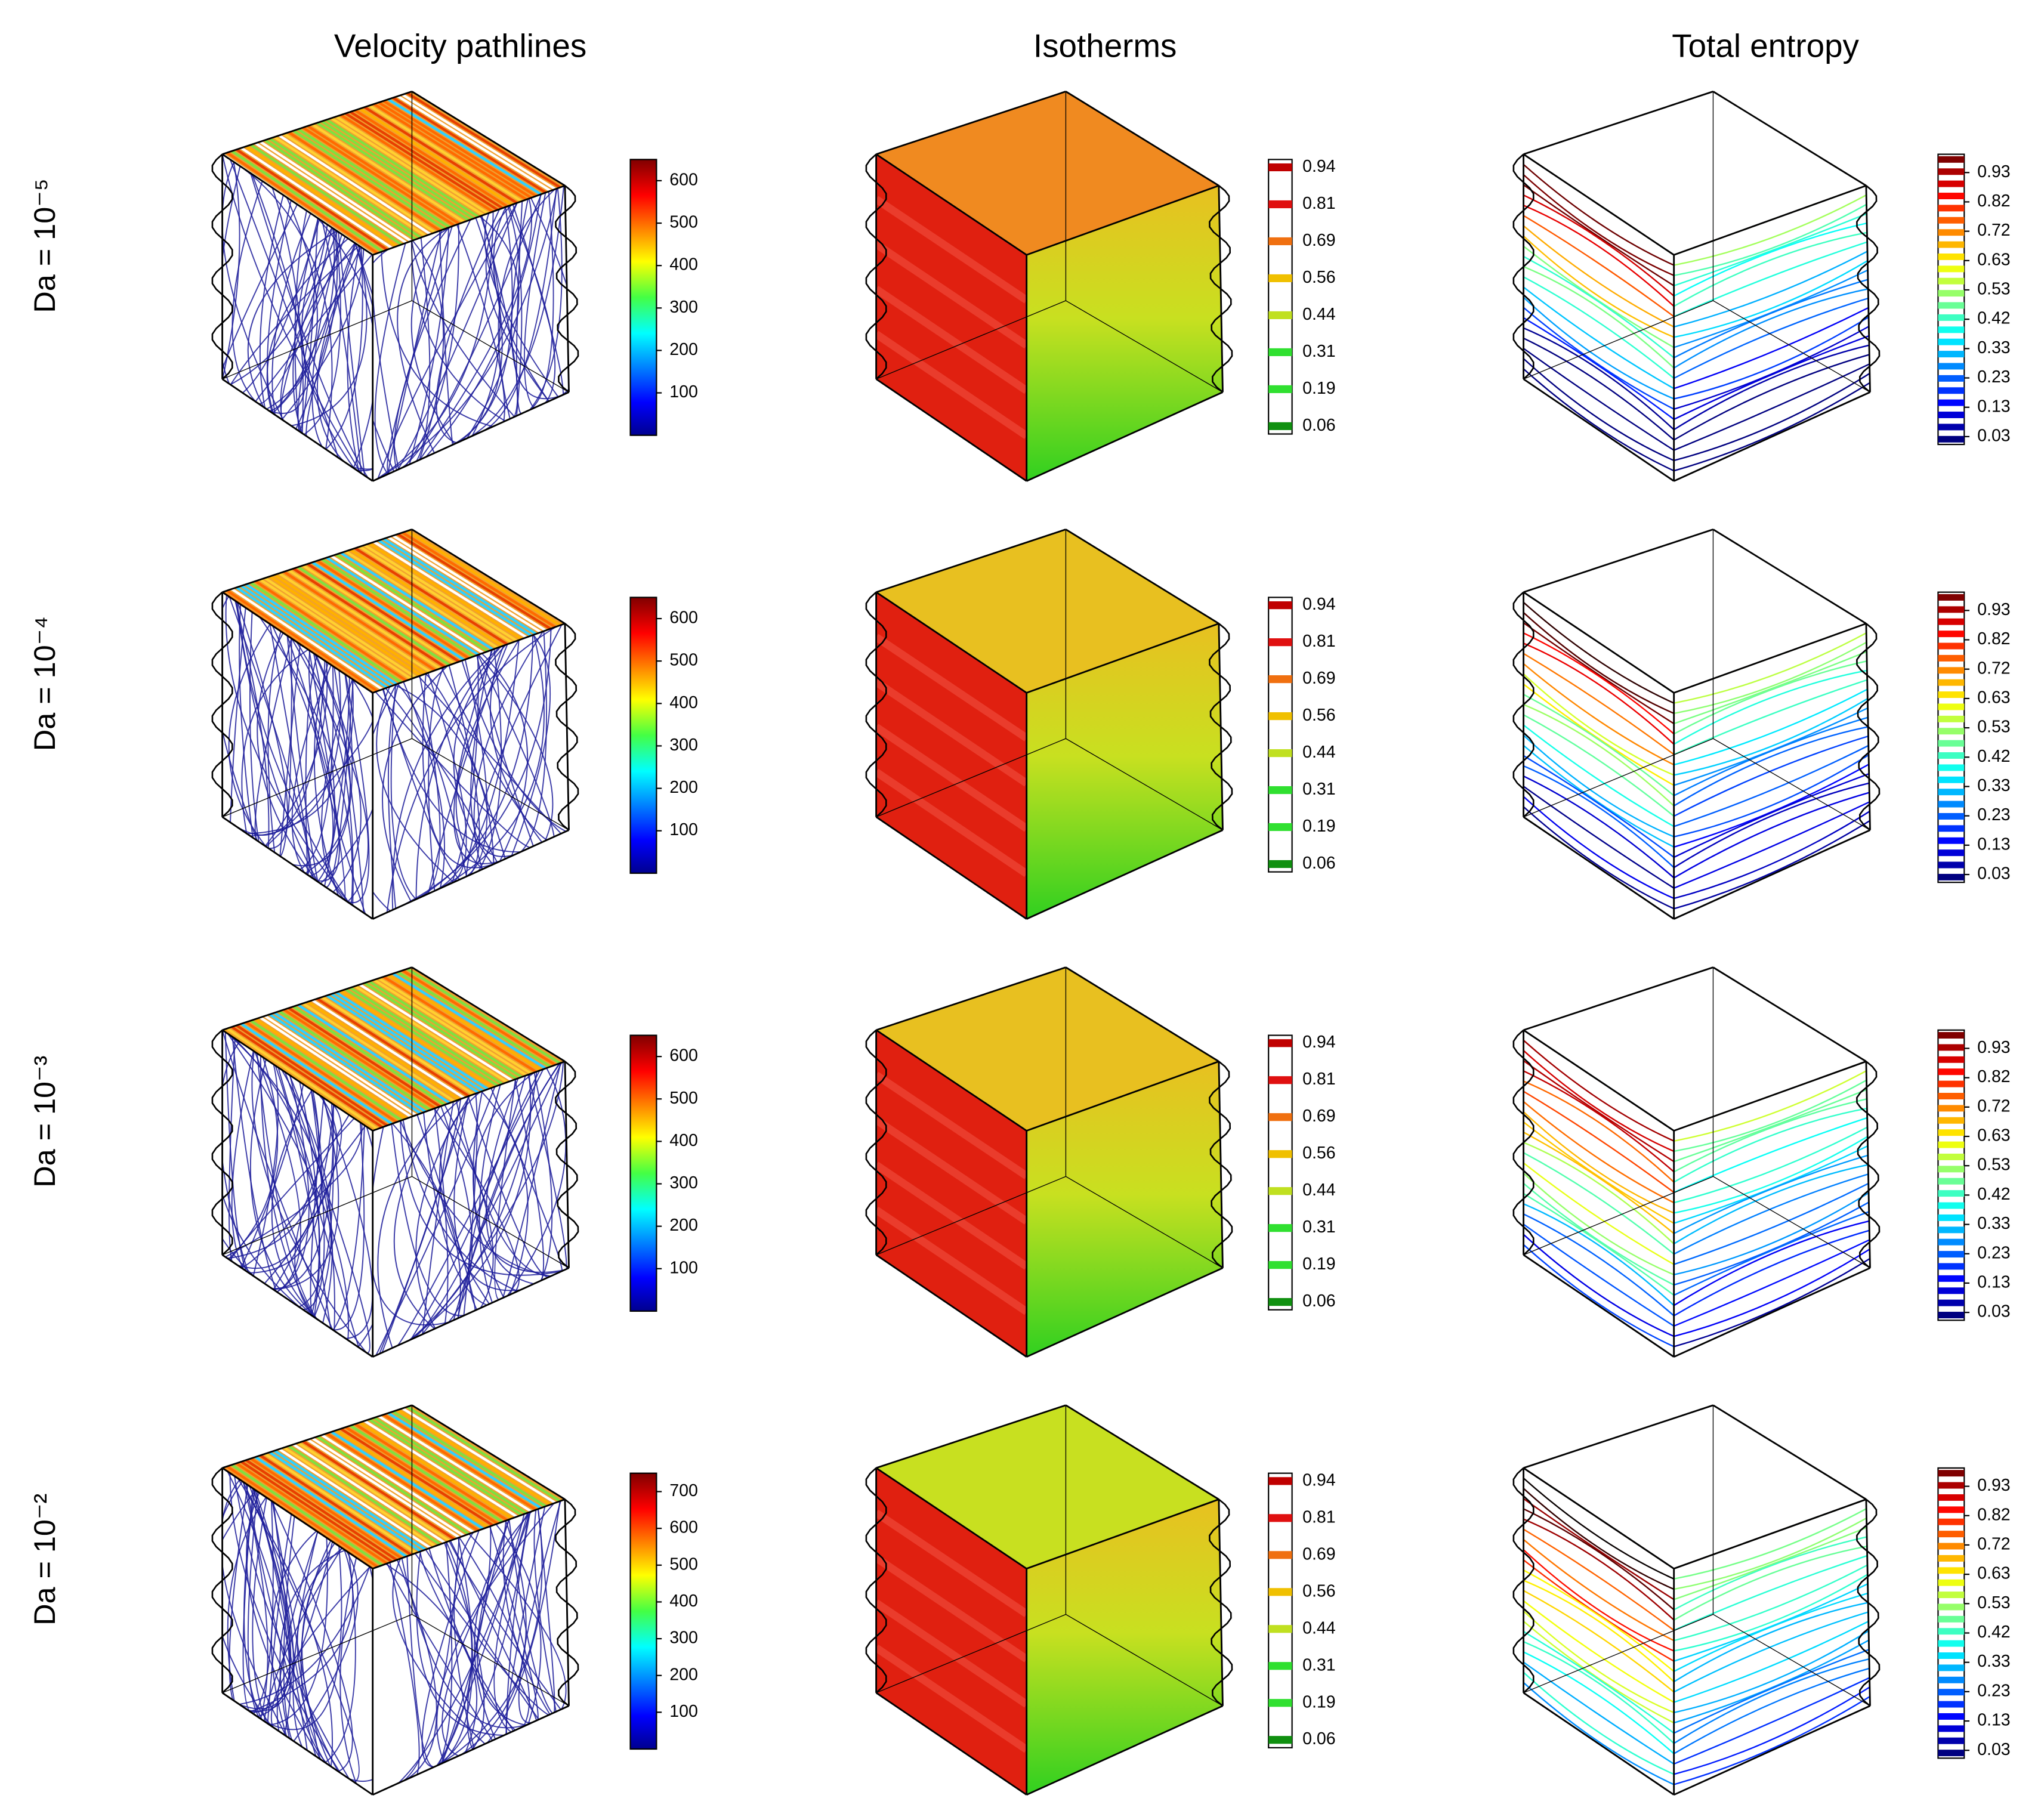 The image size is (2044, 1817). I want to click on pathlines, so click(470, 772).